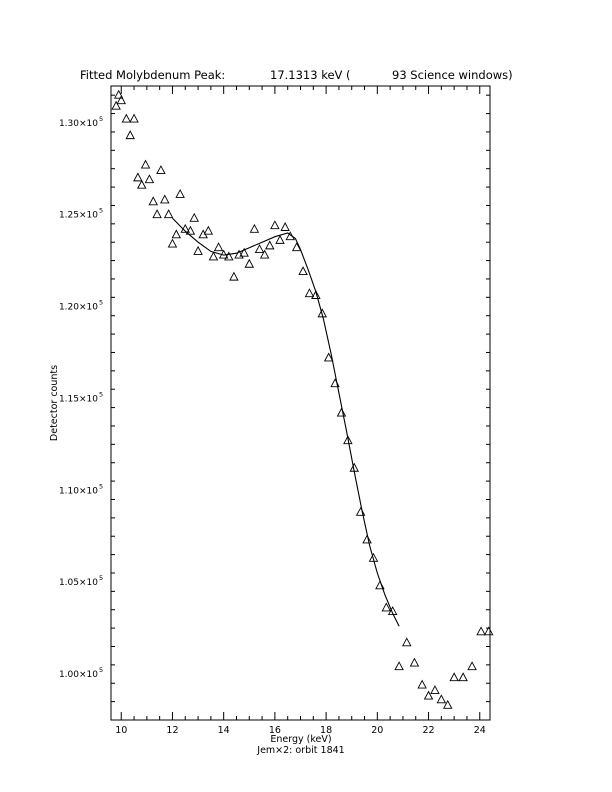 The height and width of the screenshot is (792, 612). I want to click on x-tick-labels: 10 12 14 16 18 20 22 24, so click(300, 730).